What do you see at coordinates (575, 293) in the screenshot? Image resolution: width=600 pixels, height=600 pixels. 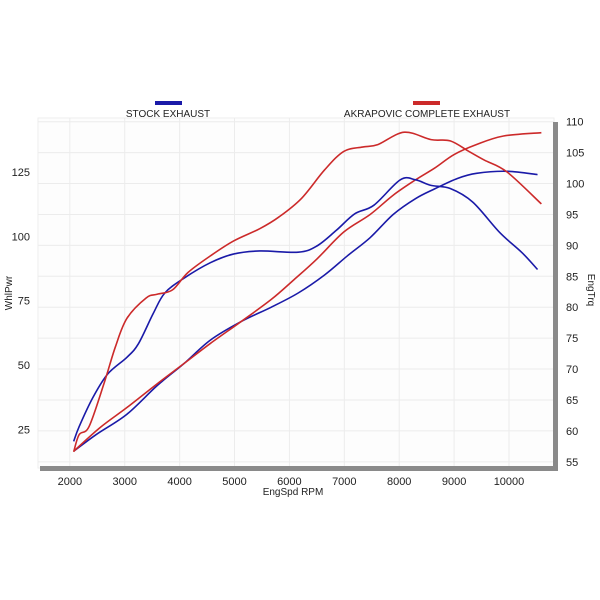 I see `right-axis-ticks: 55 60 65 70 75 80 85 90 95 100 105 110` at bounding box center [575, 293].